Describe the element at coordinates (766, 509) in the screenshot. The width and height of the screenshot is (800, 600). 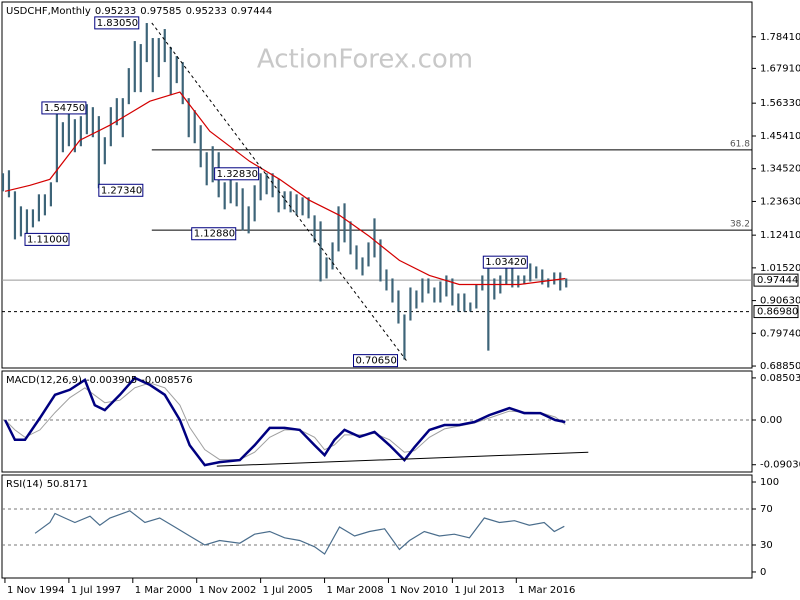
I see `y-tick-label: 70` at that location.